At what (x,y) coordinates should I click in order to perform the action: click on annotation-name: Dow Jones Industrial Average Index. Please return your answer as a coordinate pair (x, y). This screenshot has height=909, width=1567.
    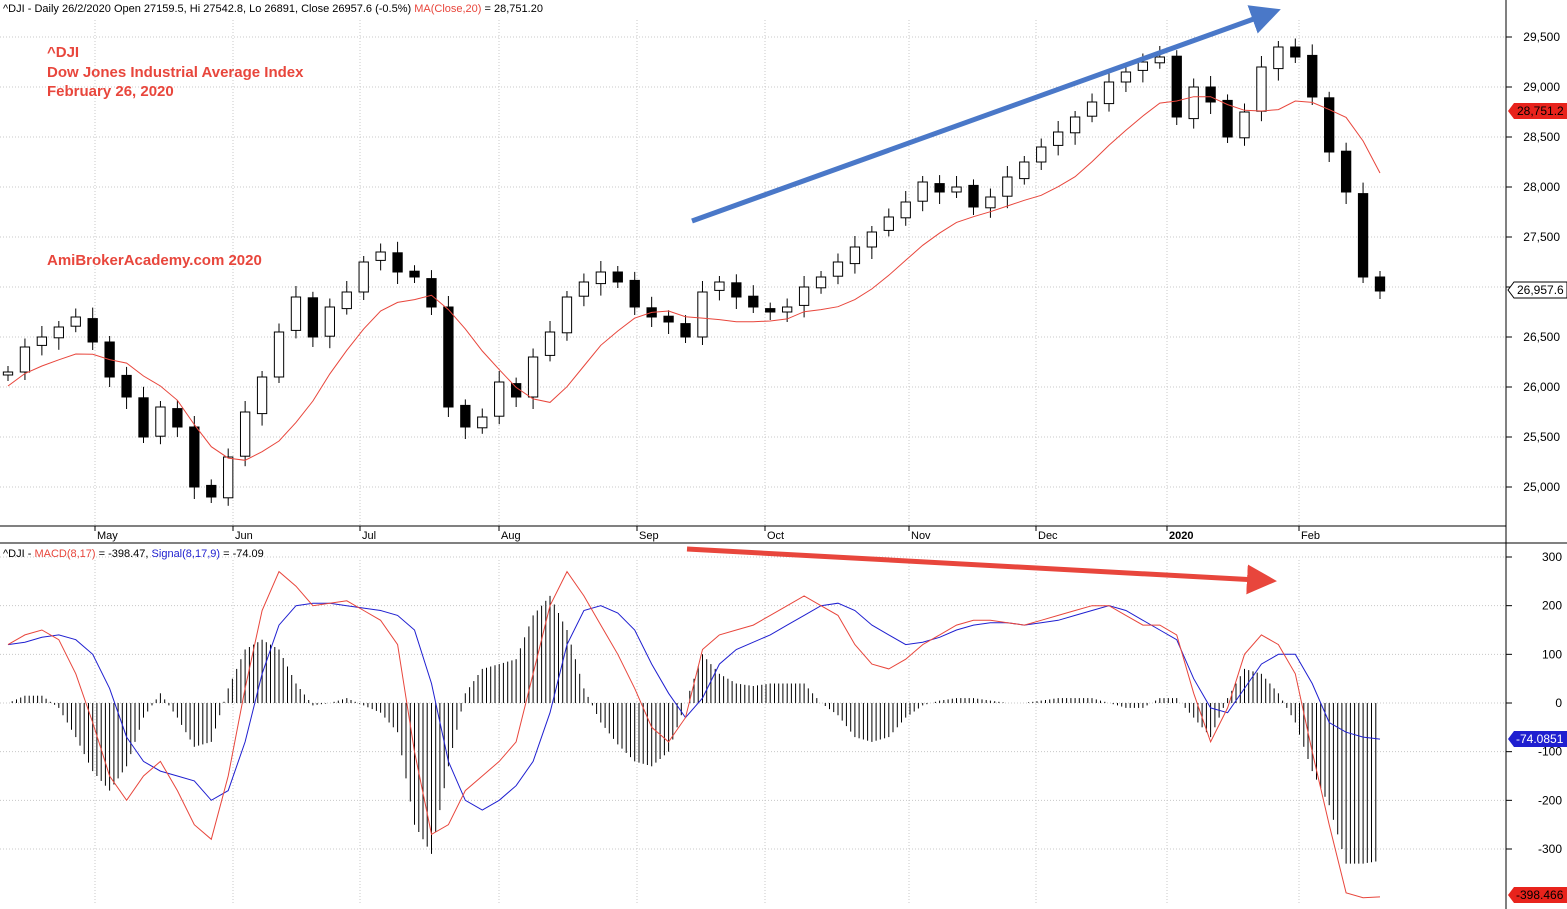
    Looking at the image, I should click on (175, 72).